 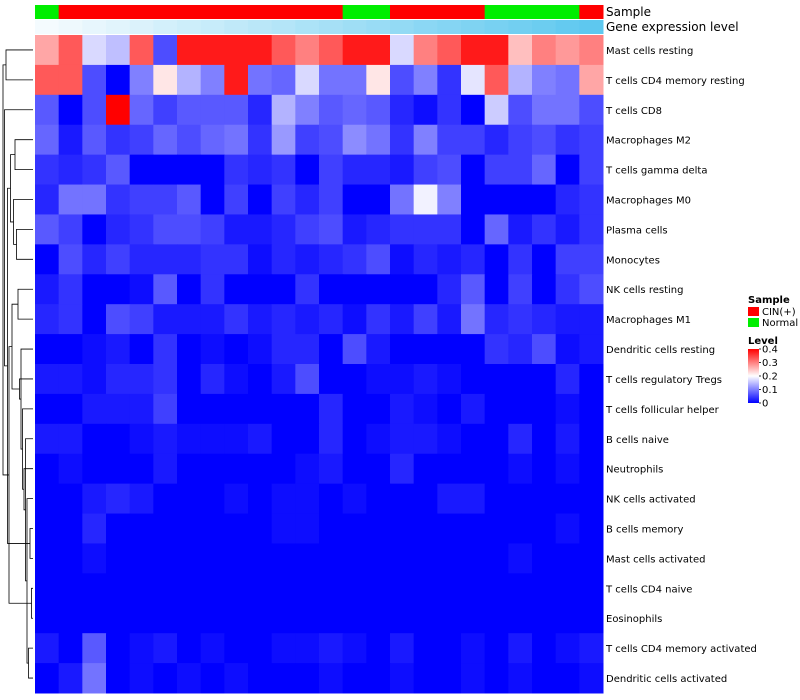 What do you see at coordinates (634, 470) in the screenshot?
I see `row-label: Neutrophils` at bounding box center [634, 470].